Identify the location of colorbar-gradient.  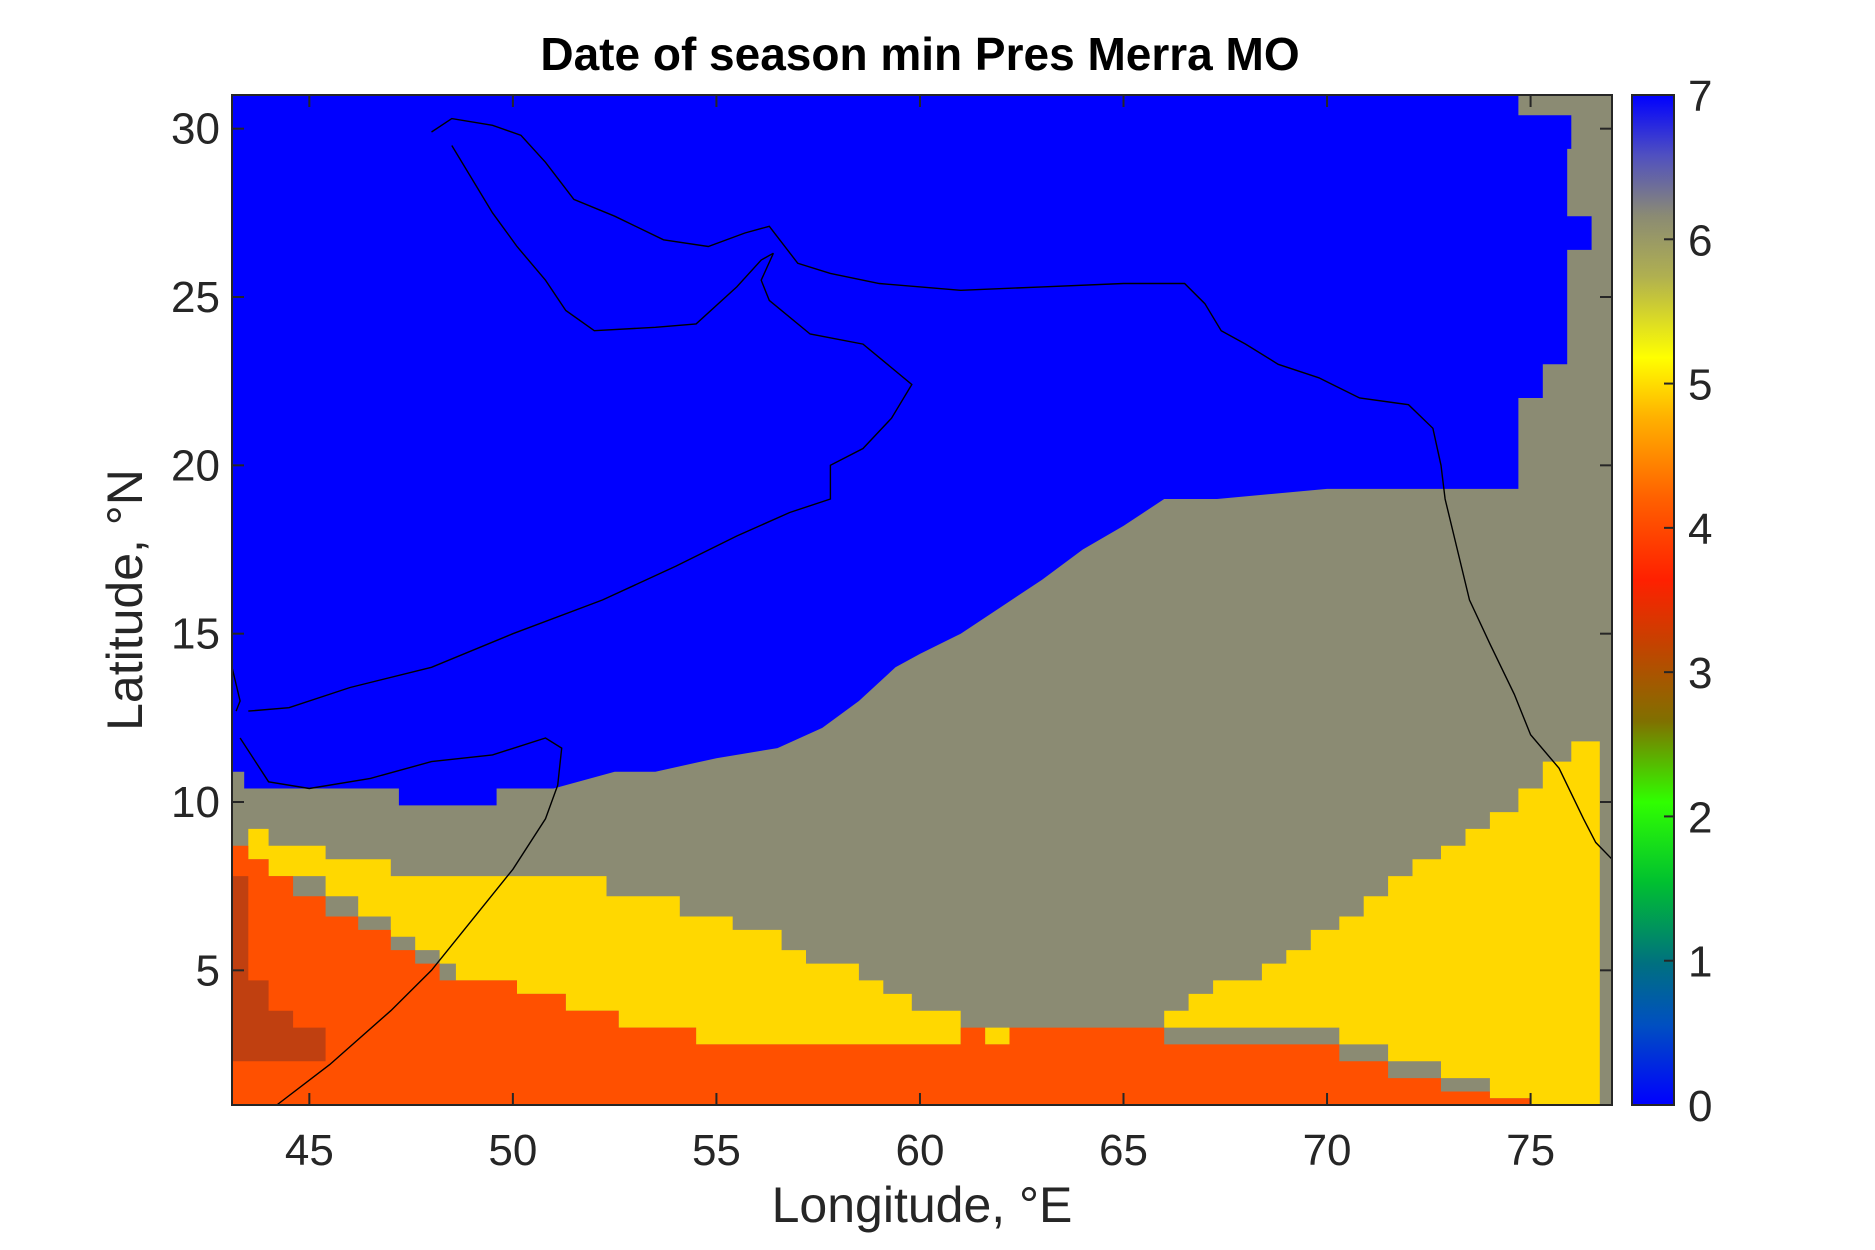
(1653, 600).